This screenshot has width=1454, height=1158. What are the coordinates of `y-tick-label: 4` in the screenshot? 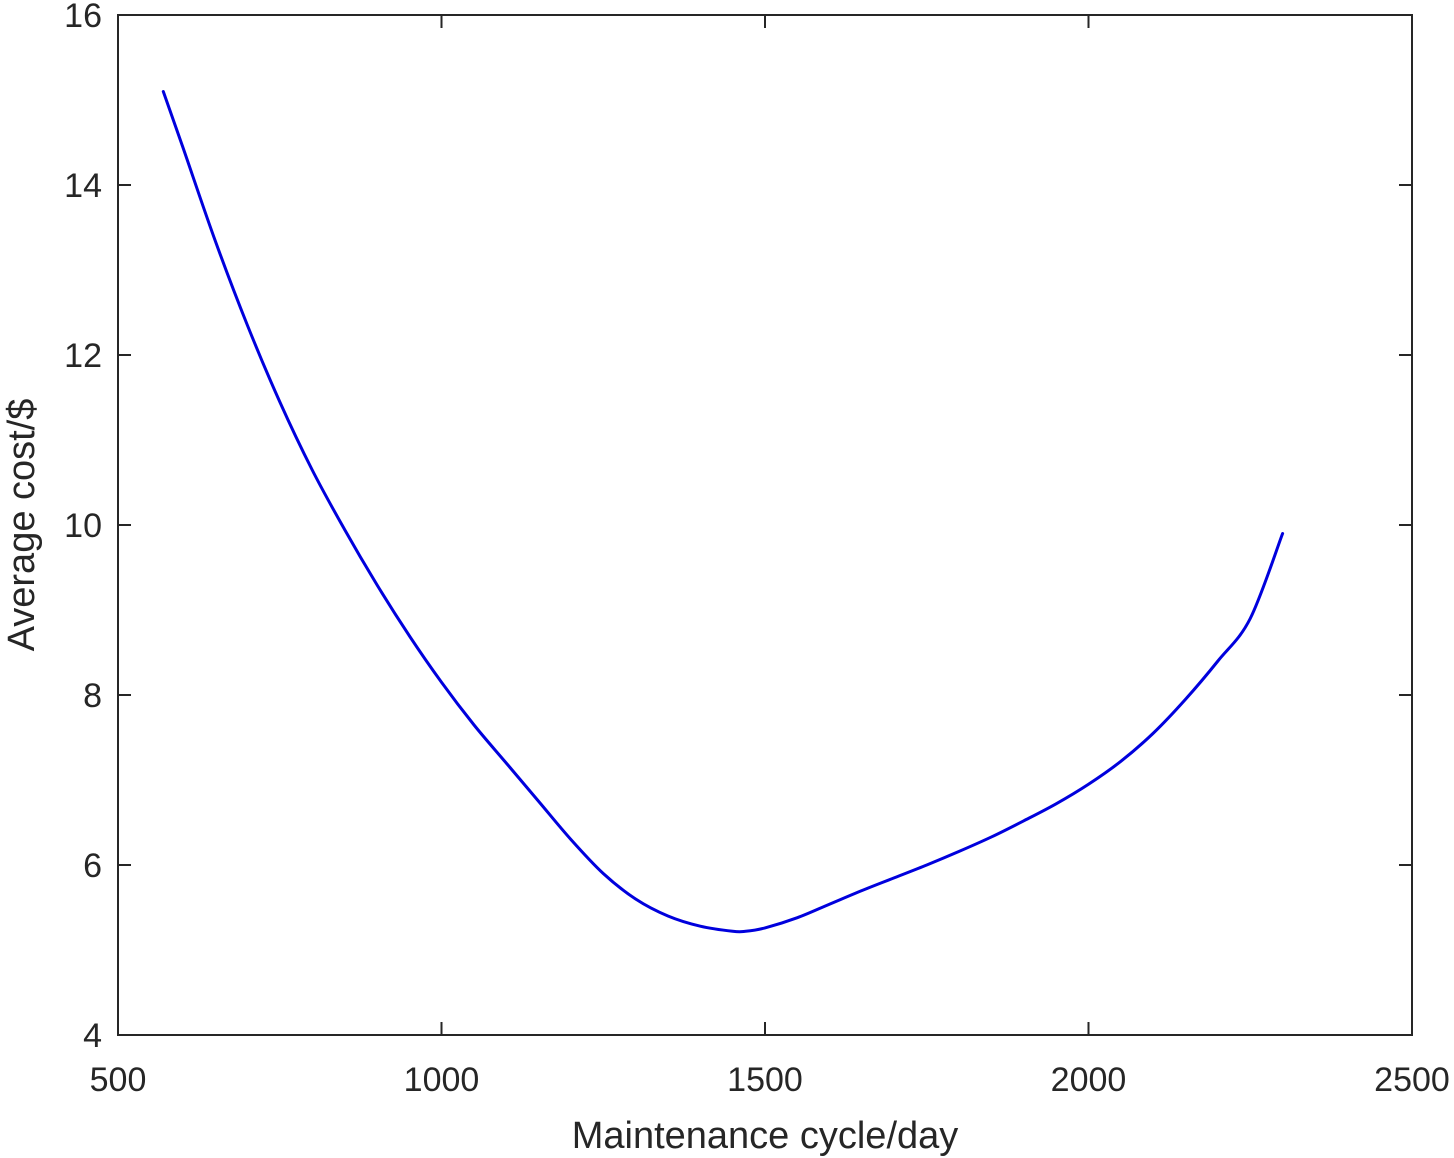 It's located at (92, 1036).